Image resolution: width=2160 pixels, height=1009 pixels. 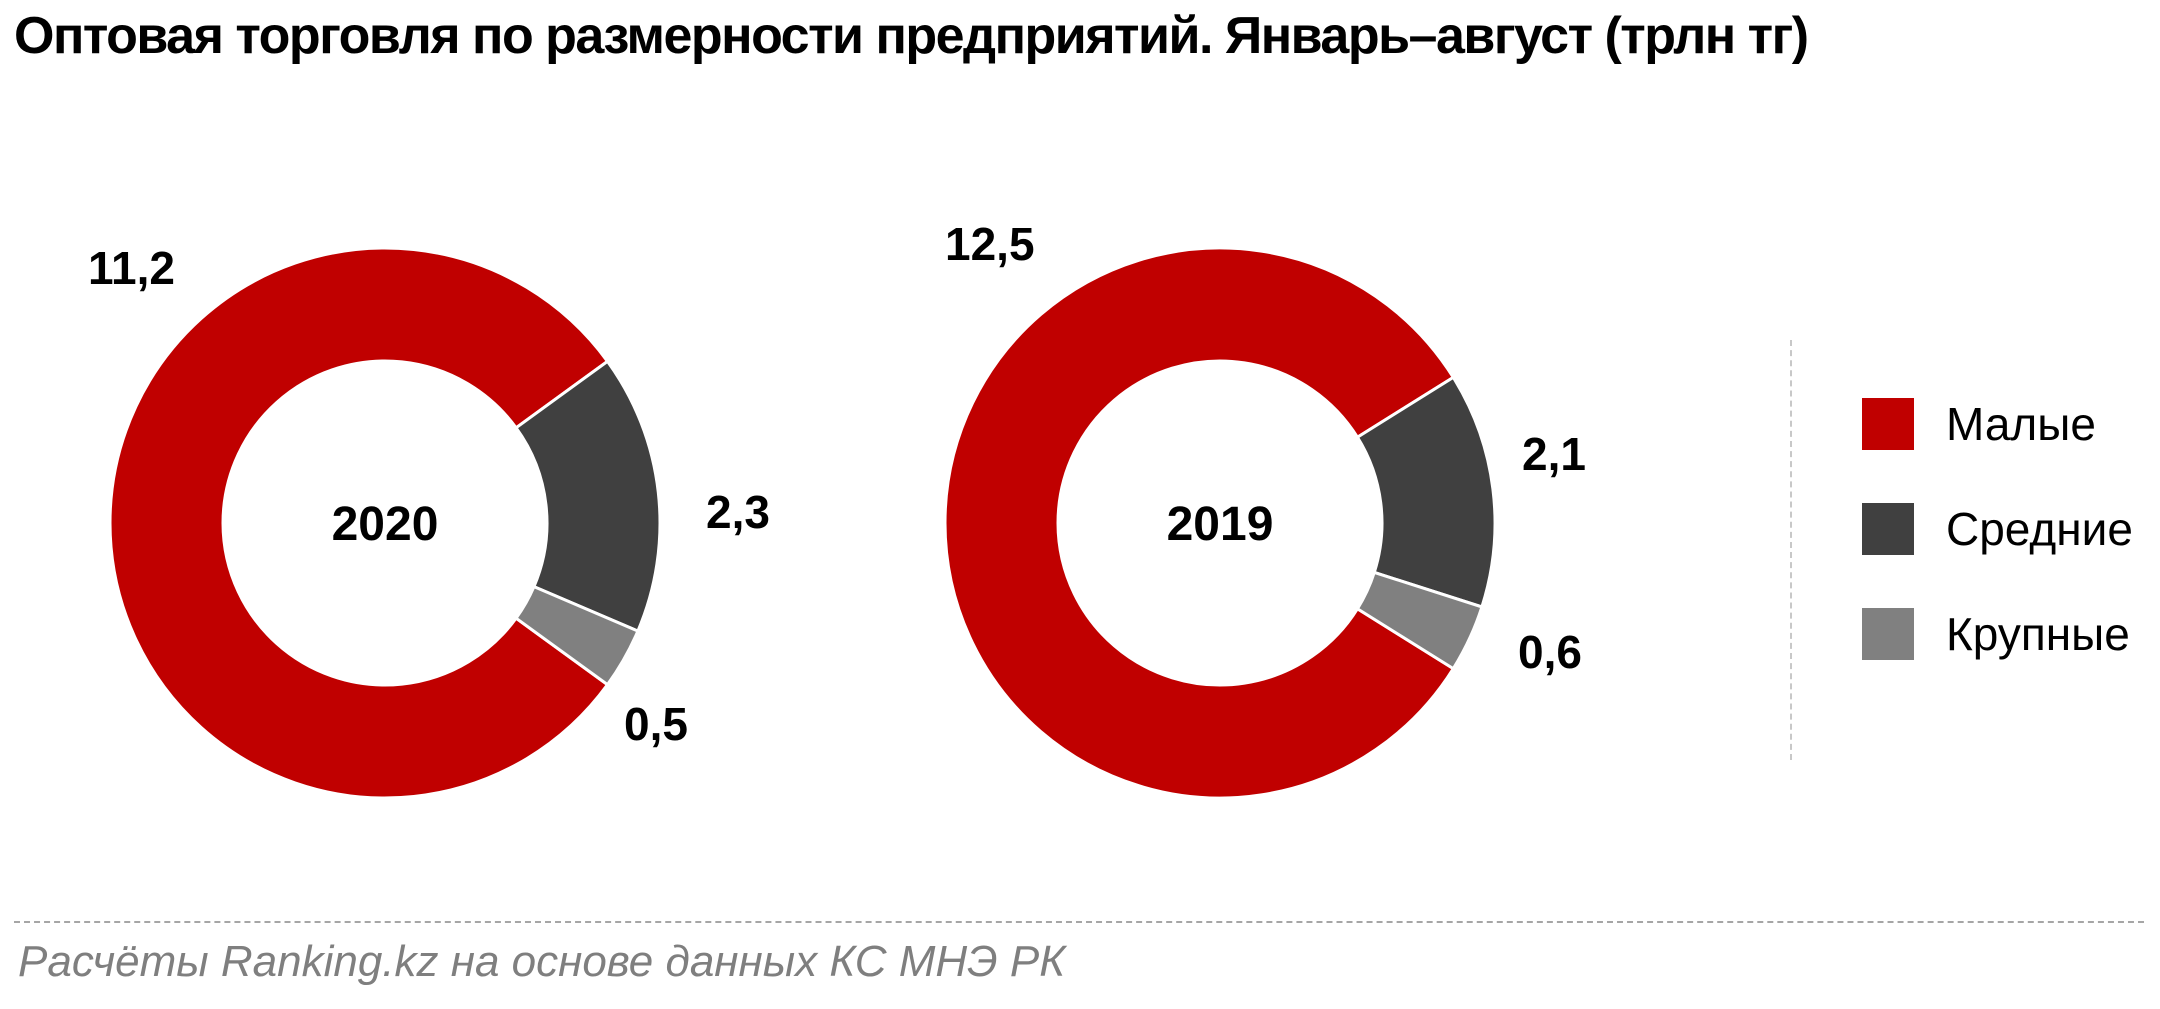 What do you see at coordinates (990, 244) in the screenshot?
I see `data-label-small-2019: 12,5` at bounding box center [990, 244].